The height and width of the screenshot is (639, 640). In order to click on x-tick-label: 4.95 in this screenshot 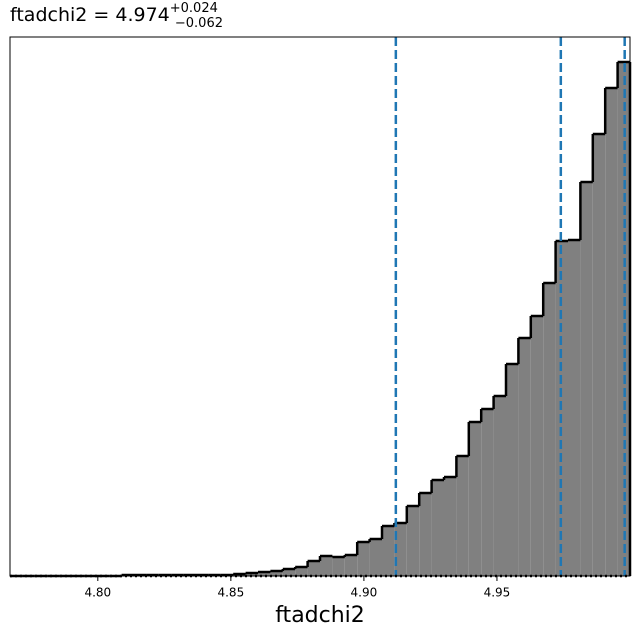, I will do `click(497, 593)`.